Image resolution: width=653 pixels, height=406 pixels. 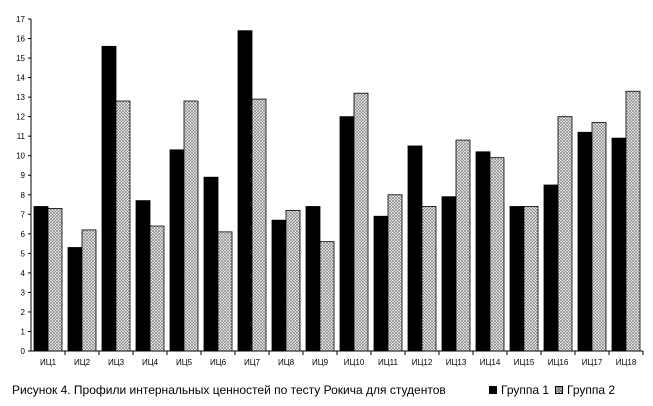 What do you see at coordinates (20, 156) in the screenshot?
I see `y-tick-label: 10` at bounding box center [20, 156].